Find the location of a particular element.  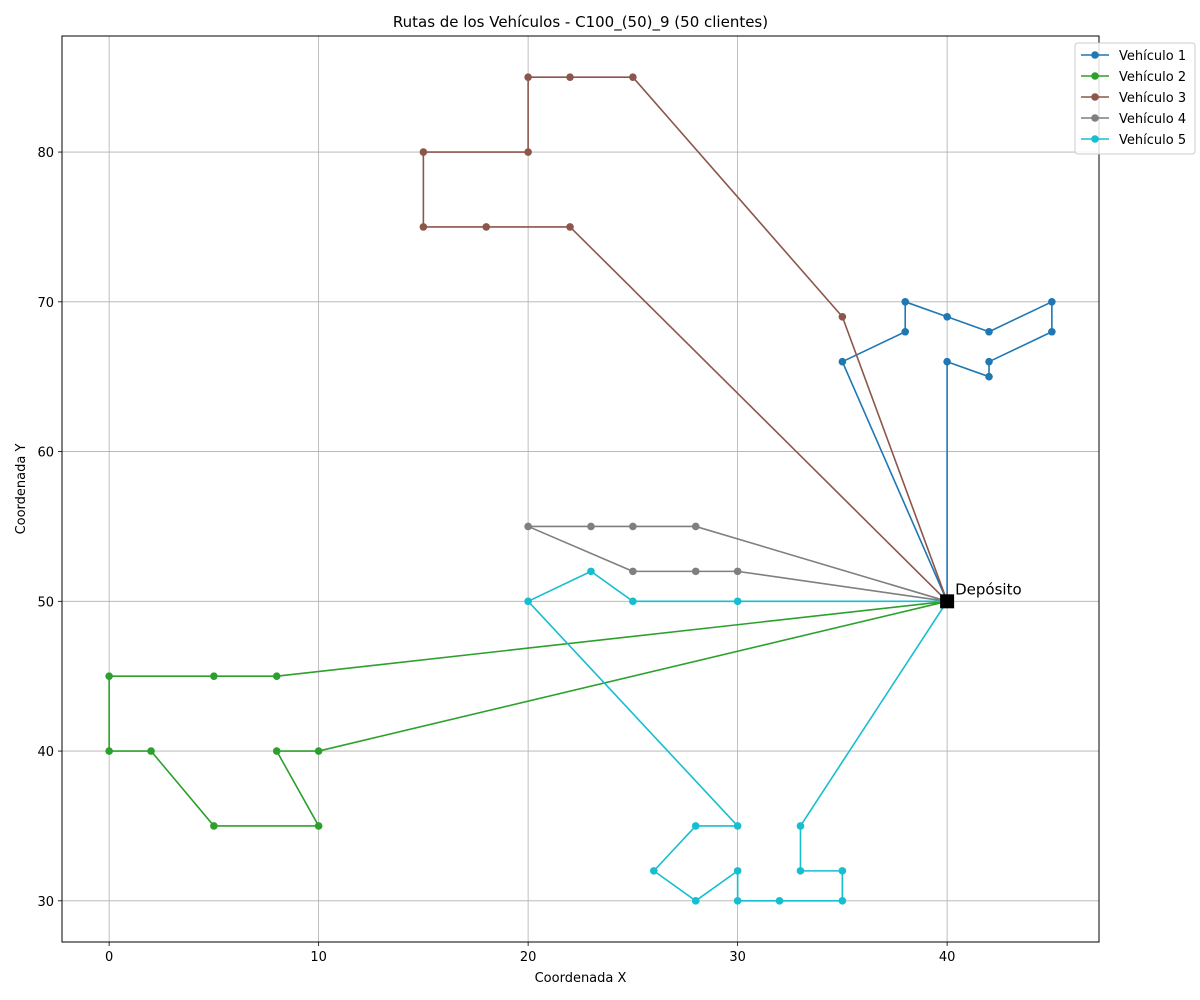

legend-item: Vehículo 3 is located at coordinates (1133, 98).